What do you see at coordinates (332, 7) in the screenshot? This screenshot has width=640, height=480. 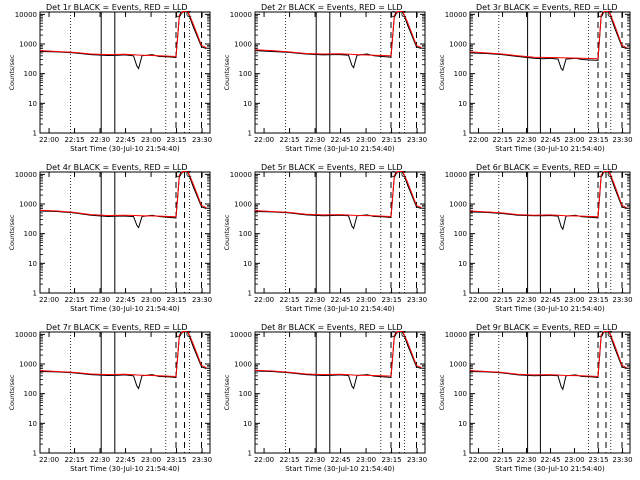 I see `panel-title: Det 2r BLACK = Events, RED = LLD` at bounding box center [332, 7].